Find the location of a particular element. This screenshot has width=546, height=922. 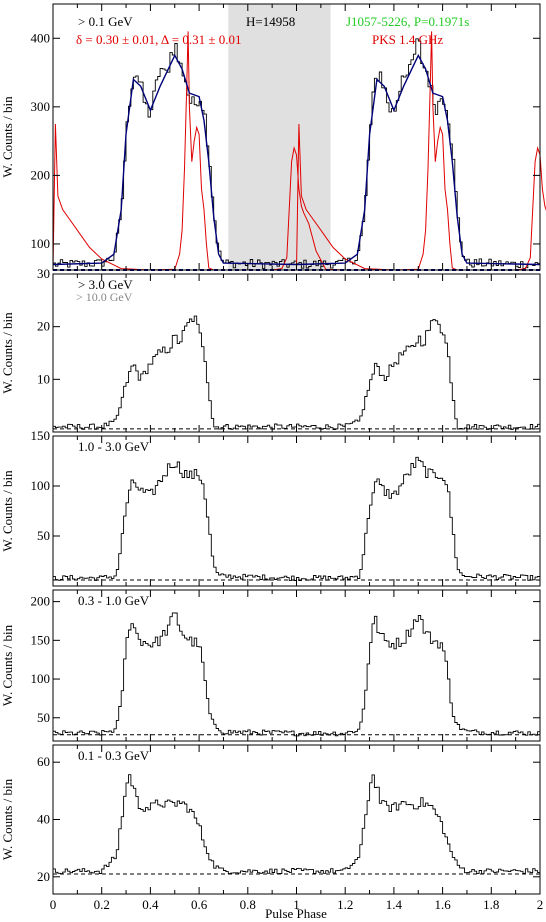

x-tick-label: 1.2 is located at coordinates (345, 904).